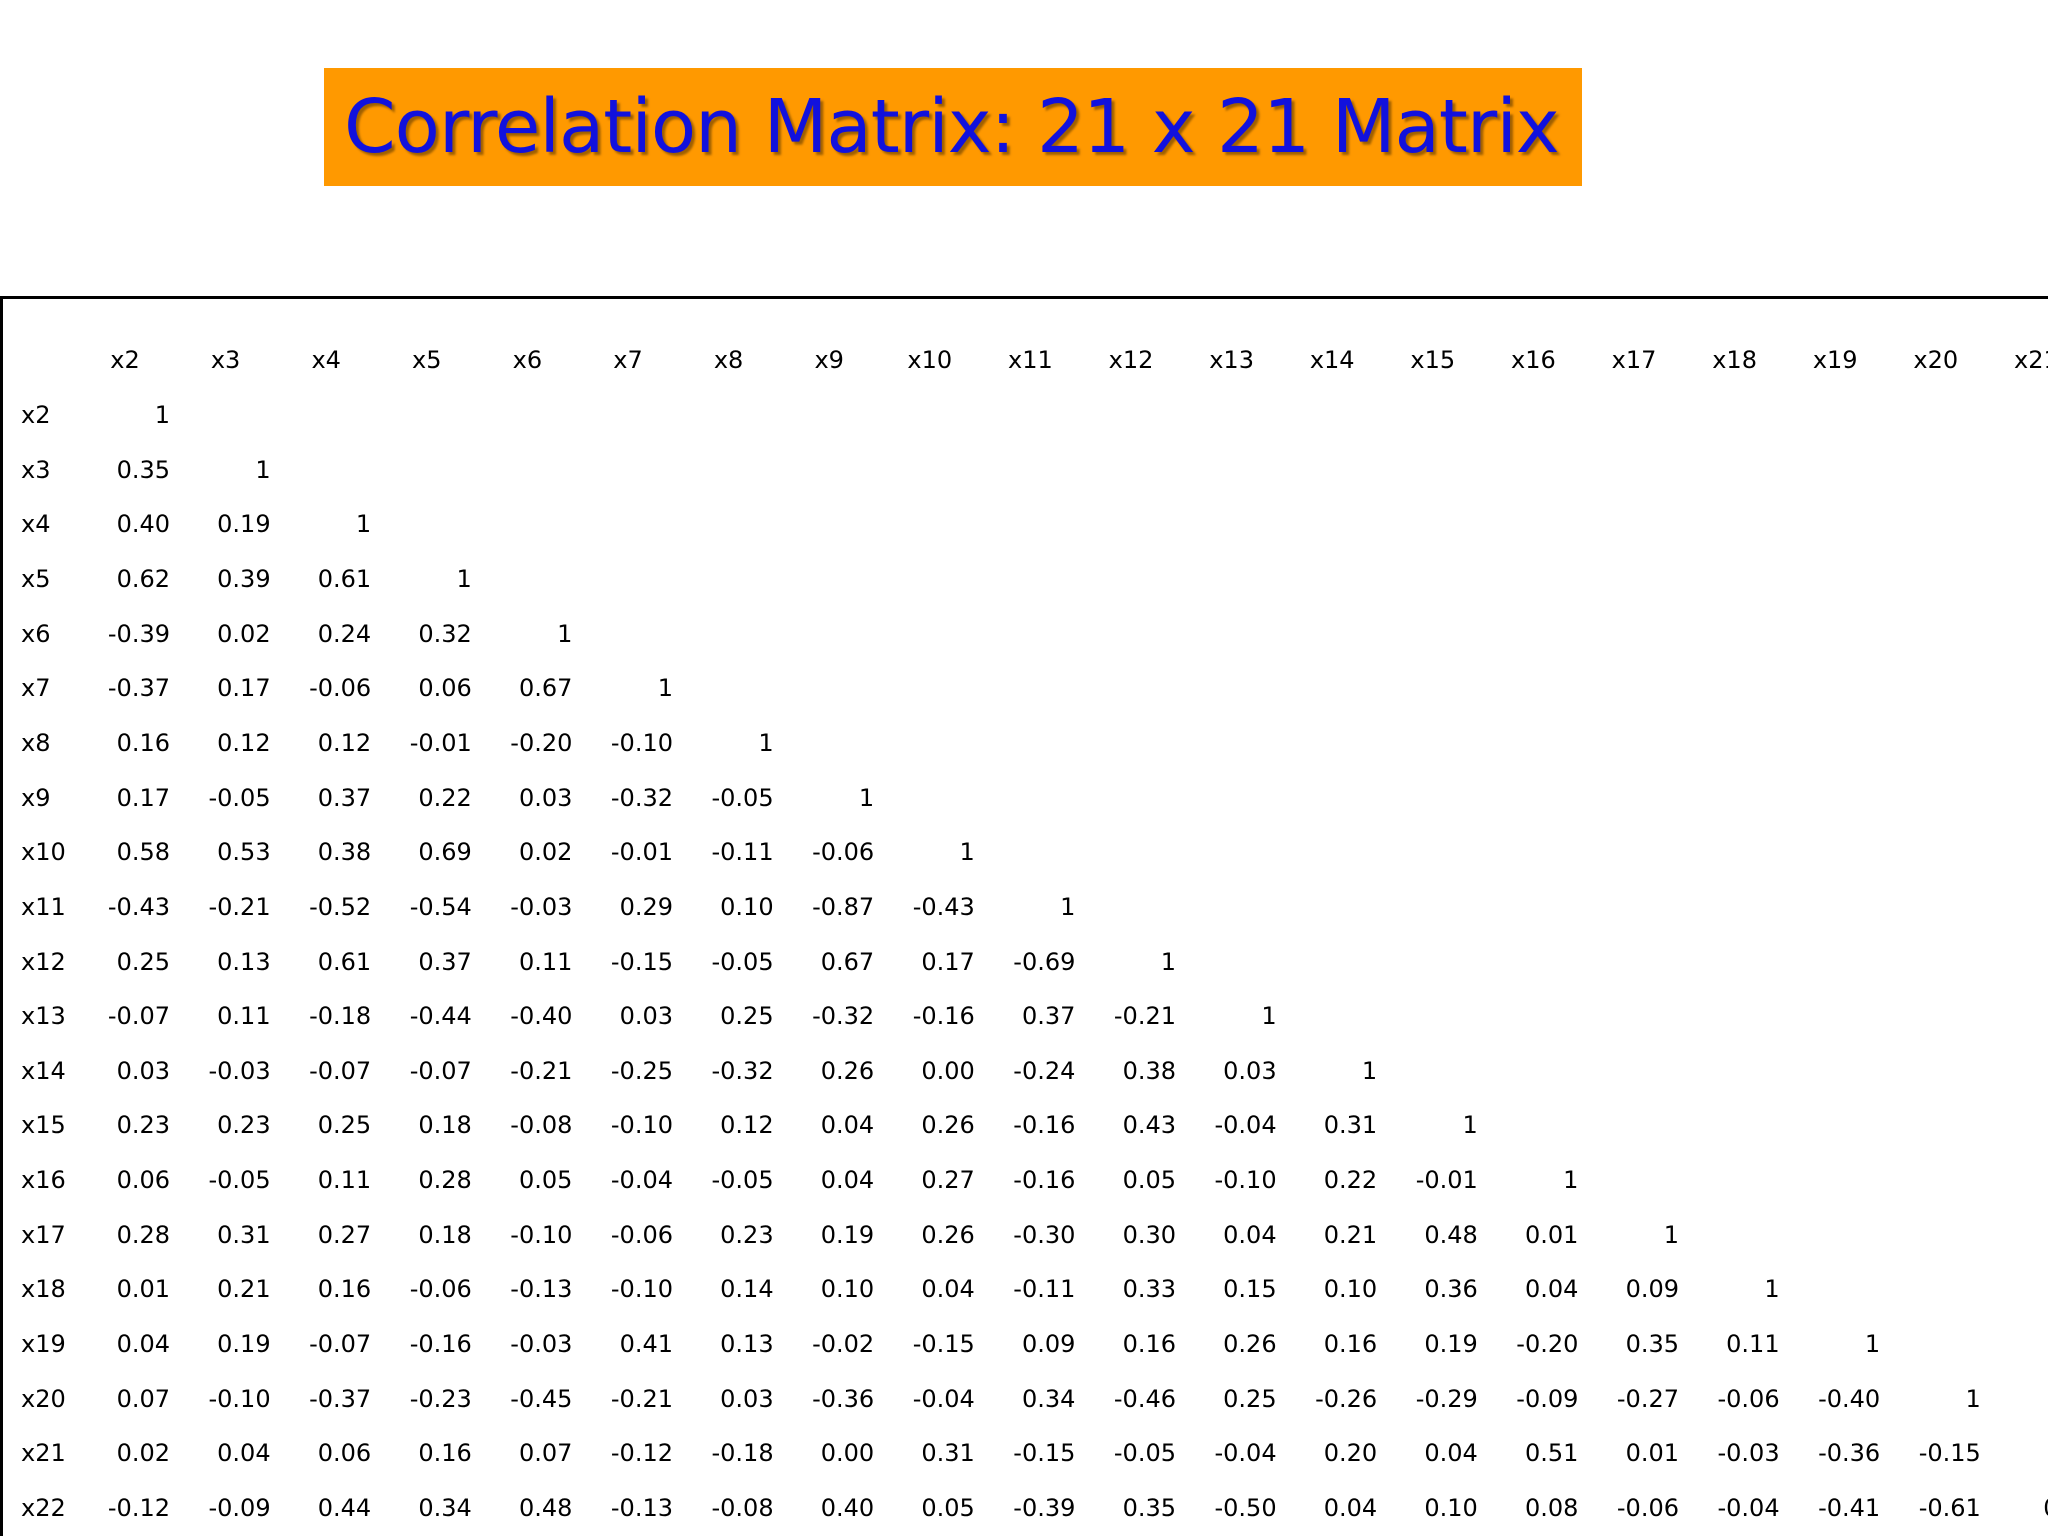 The image size is (2048, 1536). Describe the element at coordinates (843, 906) in the screenshot. I see `matrix-cell: -0.87` at that location.